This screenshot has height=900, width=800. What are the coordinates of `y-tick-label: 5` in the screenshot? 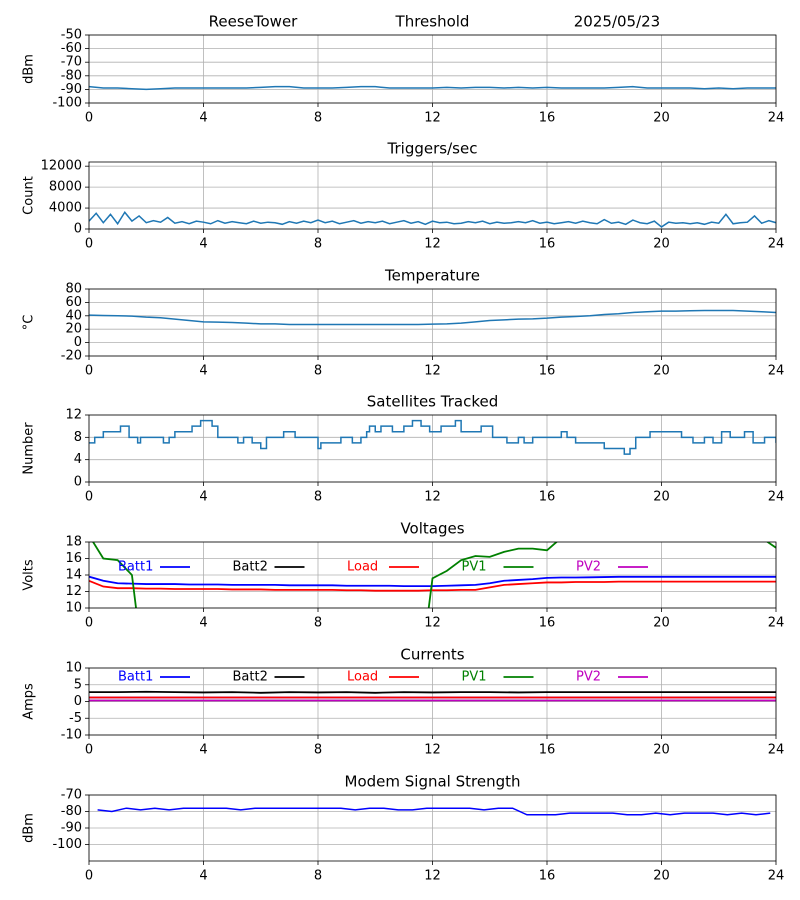 It's located at (78, 684).